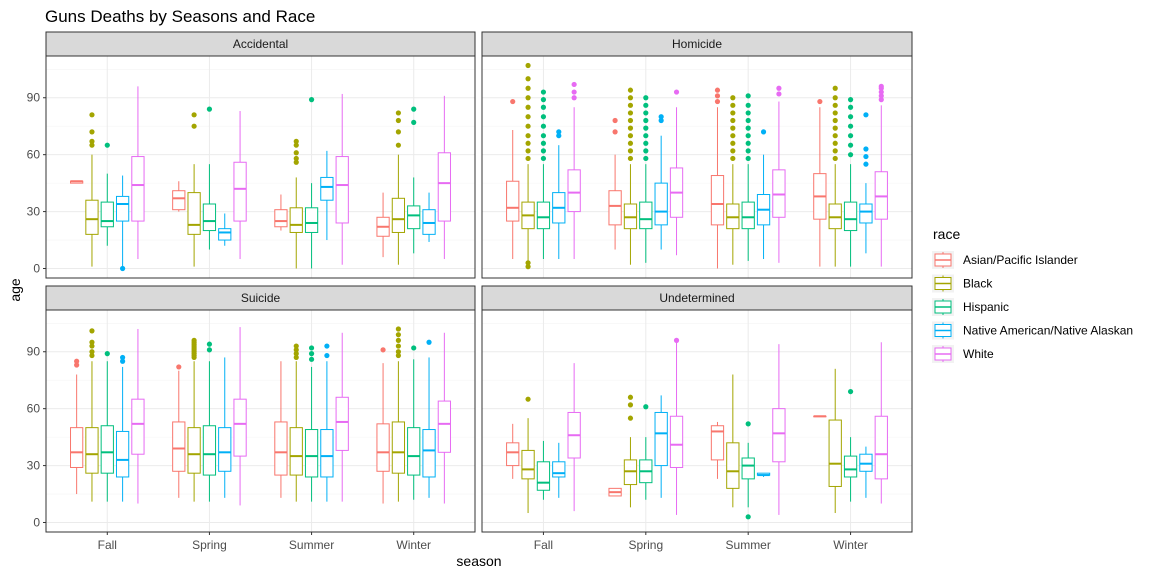 The width and height of the screenshot is (1152, 576). What do you see at coordinates (978, 284) in the screenshot?
I see `legend-label: Black` at bounding box center [978, 284].